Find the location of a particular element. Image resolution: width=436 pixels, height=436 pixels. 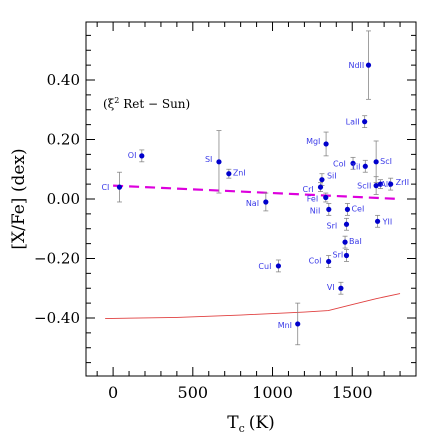

y-tick-label: −0.40 is located at coordinates (57, 318).